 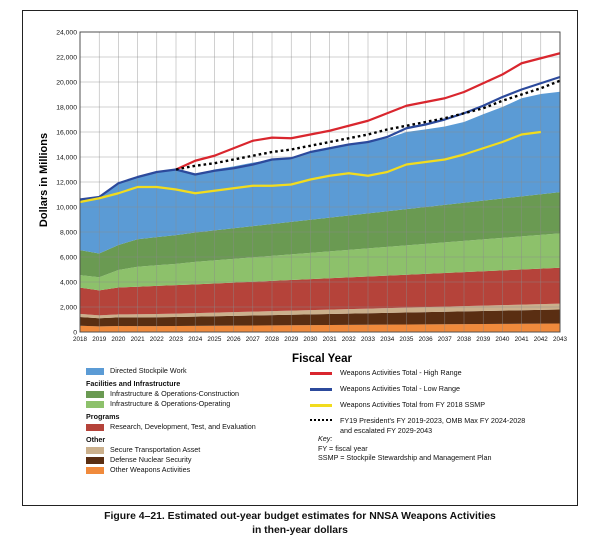 I want to click on legend-item-sta: Secure Transportation Asset, so click(x=143, y=450).